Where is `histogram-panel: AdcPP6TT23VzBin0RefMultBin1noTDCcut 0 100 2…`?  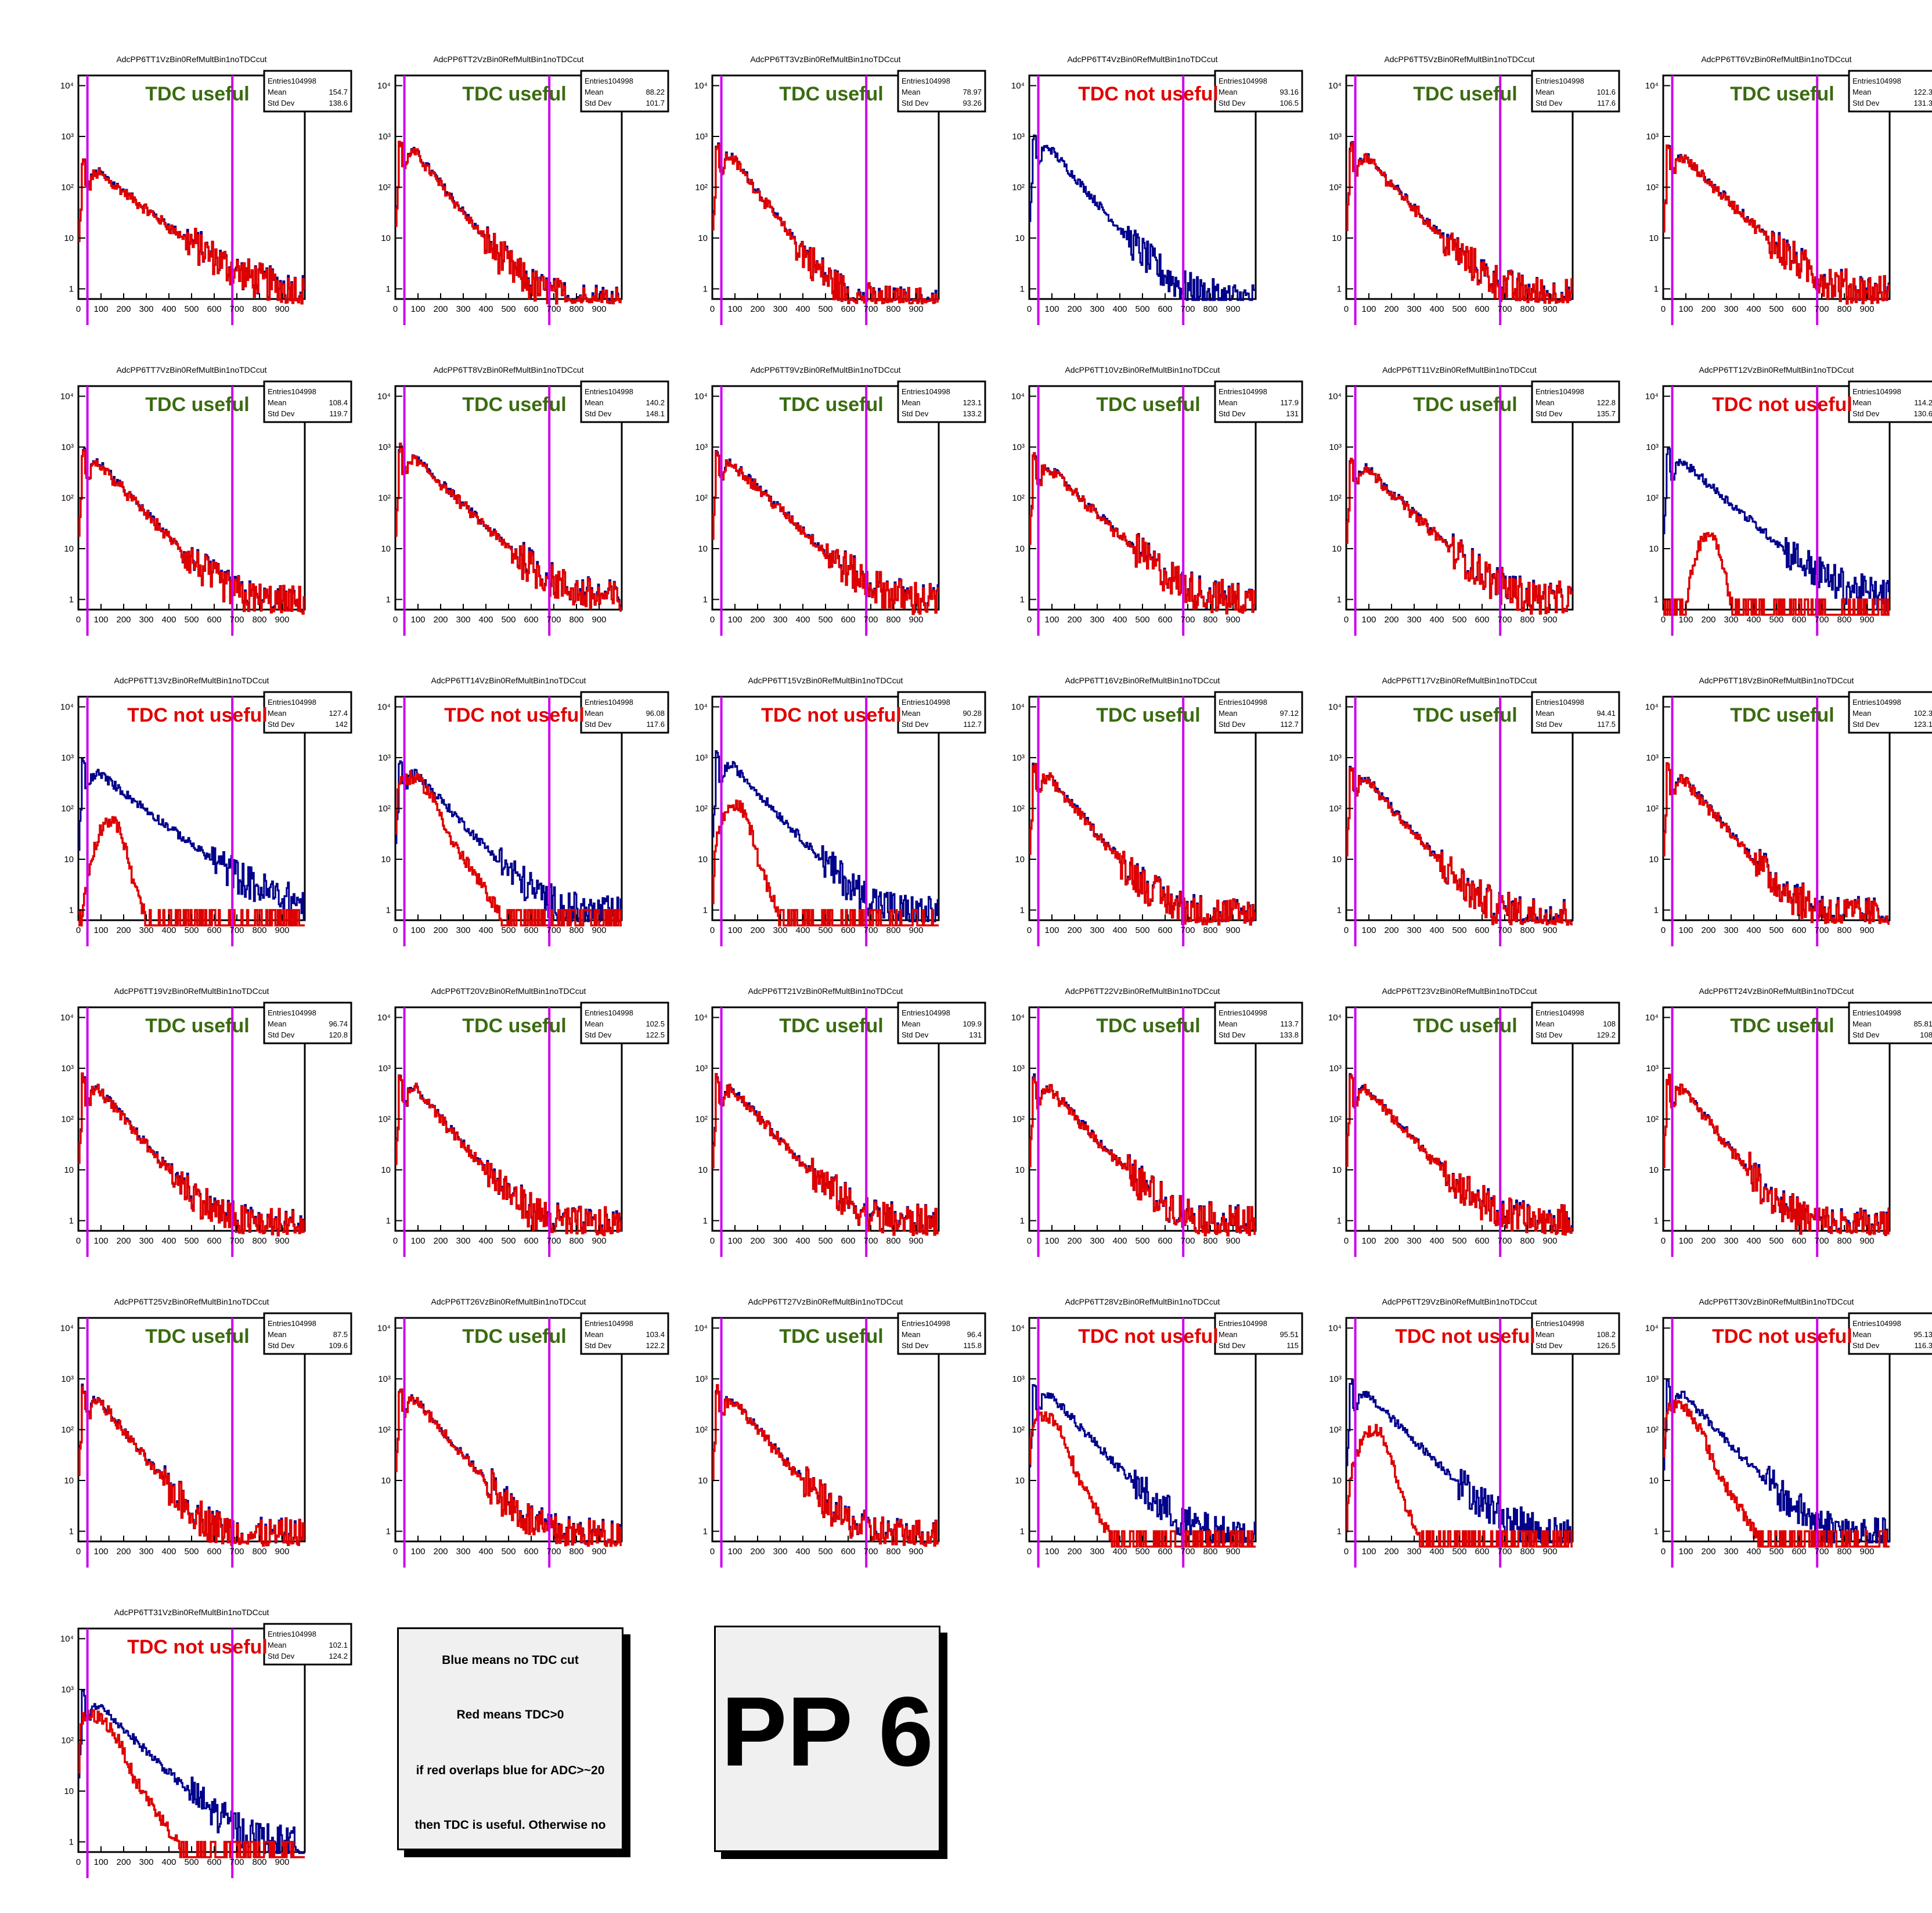 histogram-panel: AdcPP6TT23VzBin0RefMultBin1noTDCcut 0 100 2… is located at coordinates (1444, 1136).